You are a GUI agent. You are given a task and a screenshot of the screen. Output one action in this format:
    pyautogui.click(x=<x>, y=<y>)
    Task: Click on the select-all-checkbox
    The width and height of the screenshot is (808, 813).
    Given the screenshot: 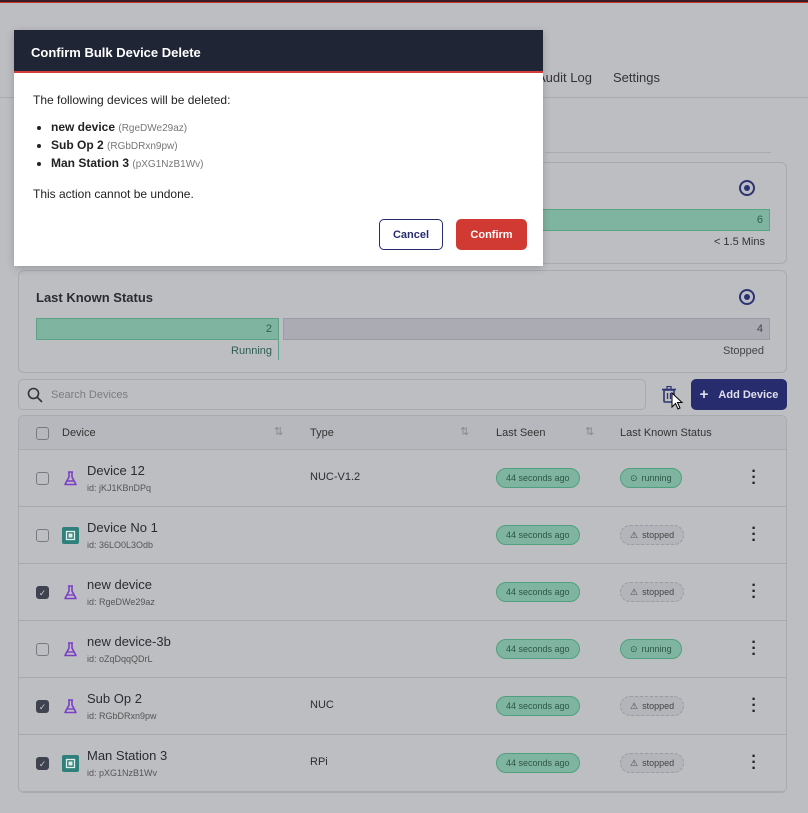 What is the action you would take?
    pyautogui.click(x=42, y=433)
    